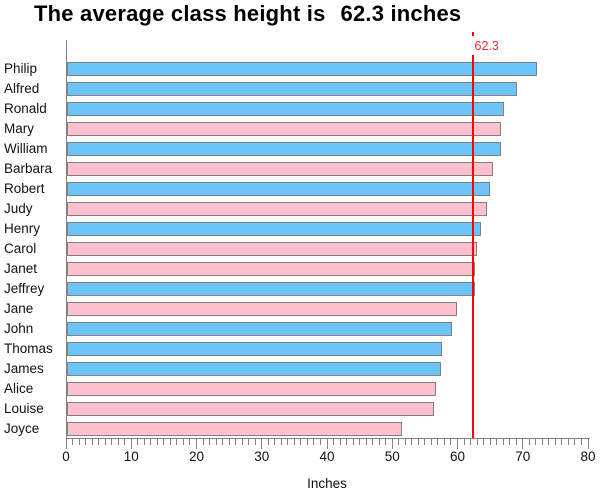 Image resolution: width=600 pixels, height=500 pixels. I want to click on category-label-barbara: Barbara, so click(28, 168).